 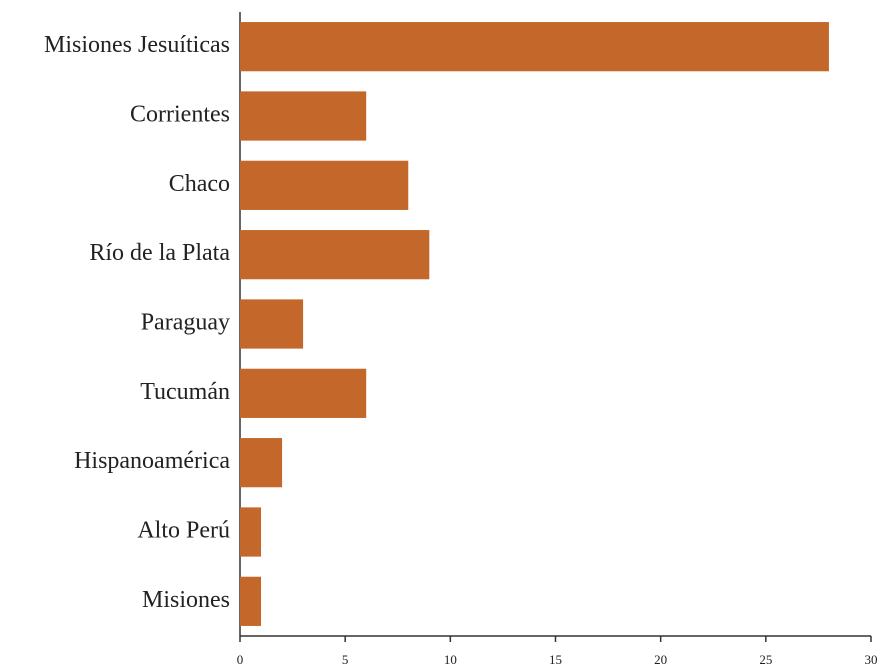 What do you see at coordinates (183, 531) in the screenshot?
I see `y-tick-label: Alto Perú` at bounding box center [183, 531].